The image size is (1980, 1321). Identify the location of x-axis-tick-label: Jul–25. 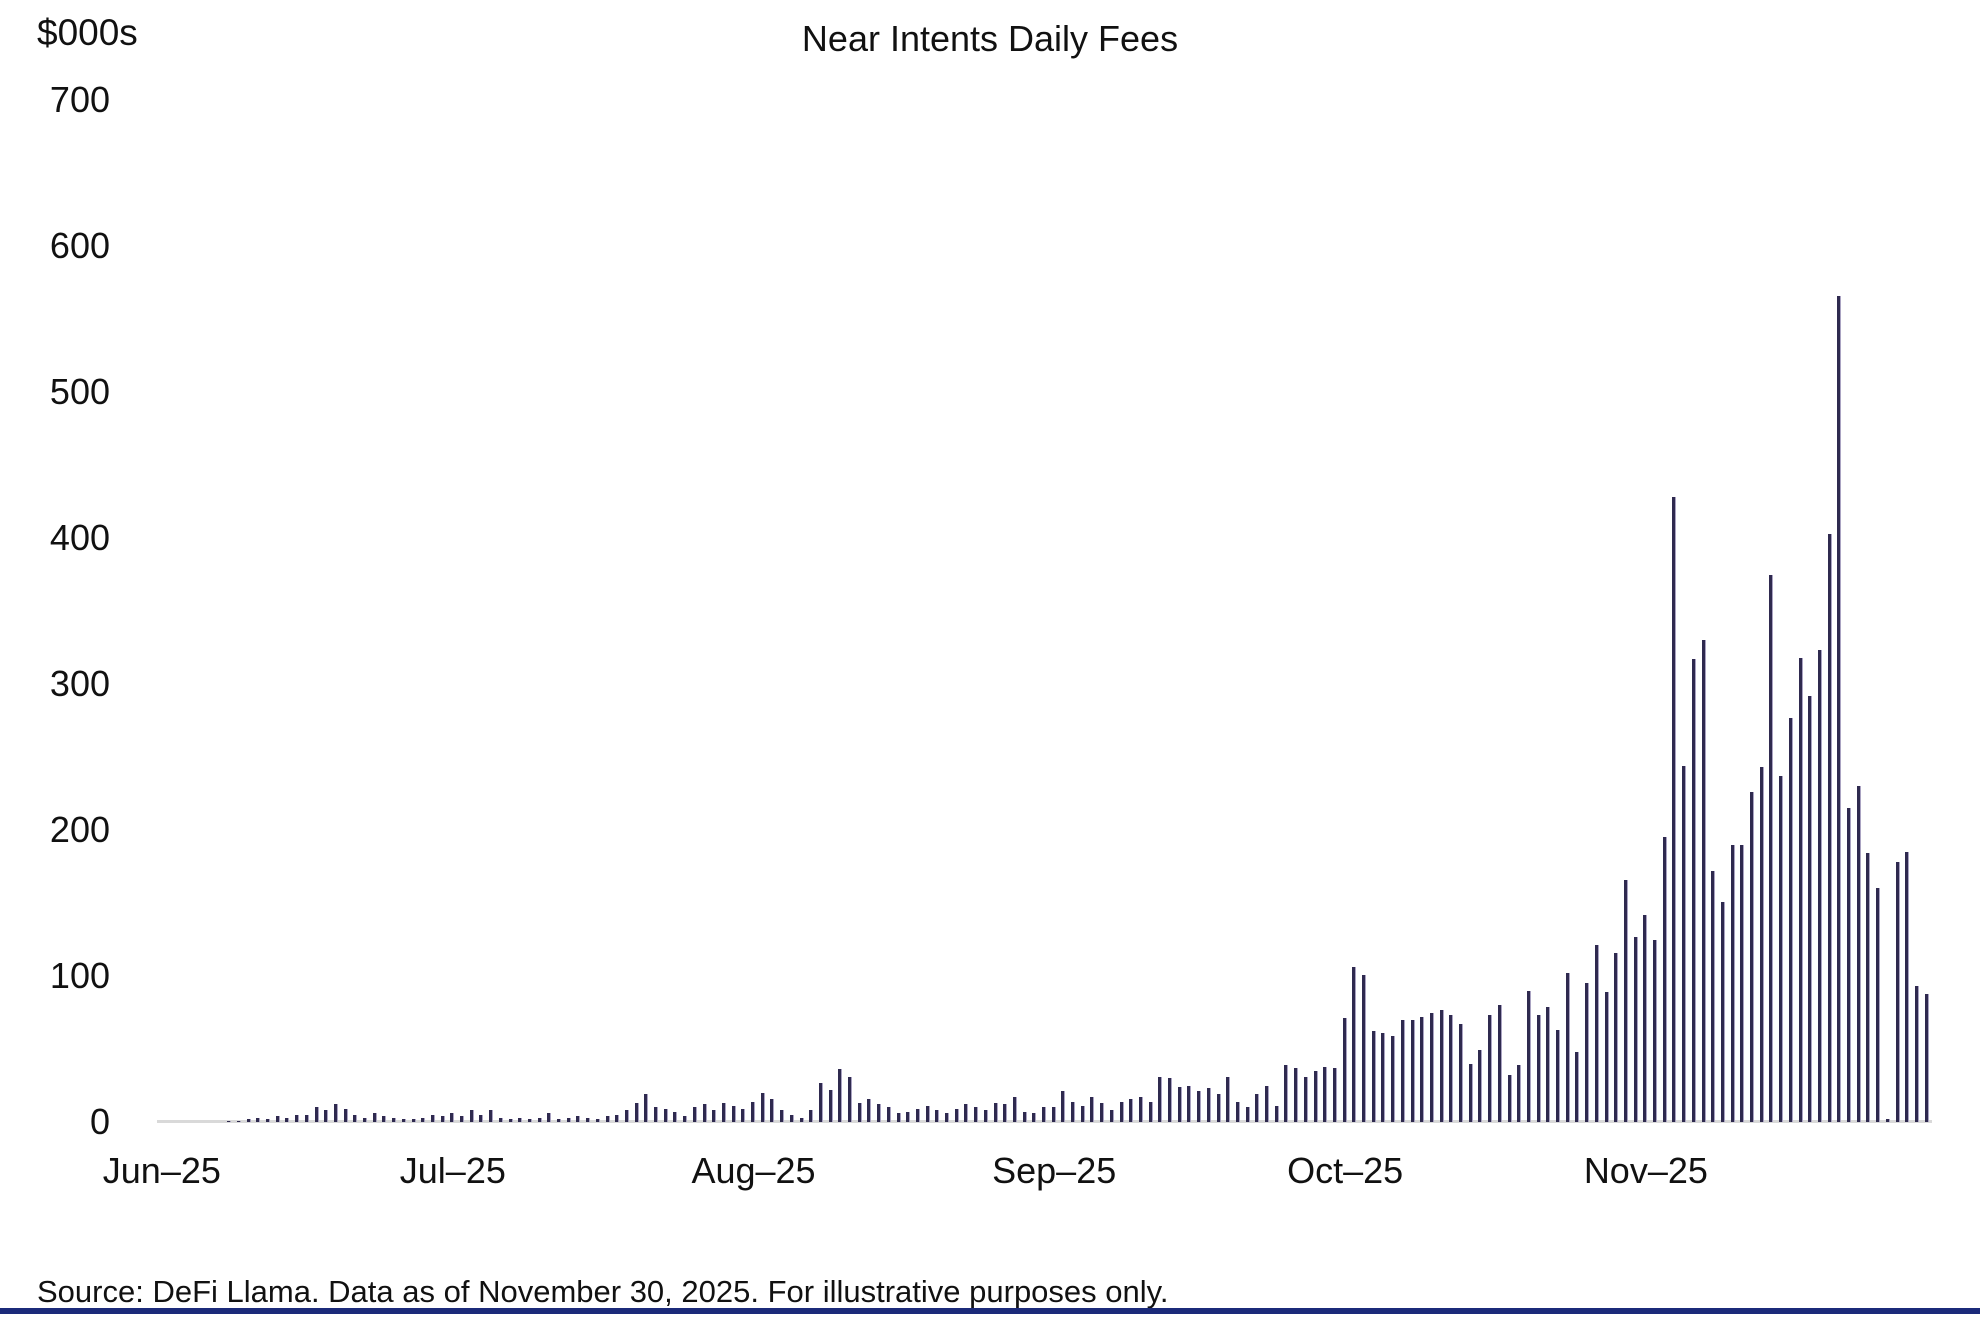
(452, 1170).